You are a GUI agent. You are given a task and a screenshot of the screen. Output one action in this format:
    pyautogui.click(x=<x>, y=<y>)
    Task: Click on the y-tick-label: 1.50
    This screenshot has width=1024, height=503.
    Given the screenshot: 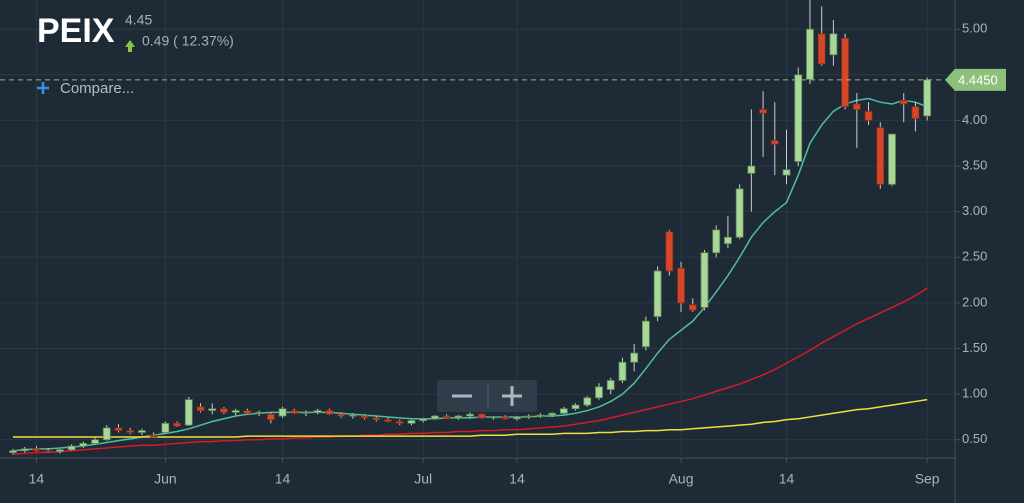 What is the action you would take?
    pyautogui.click(x=974, y=347)
    